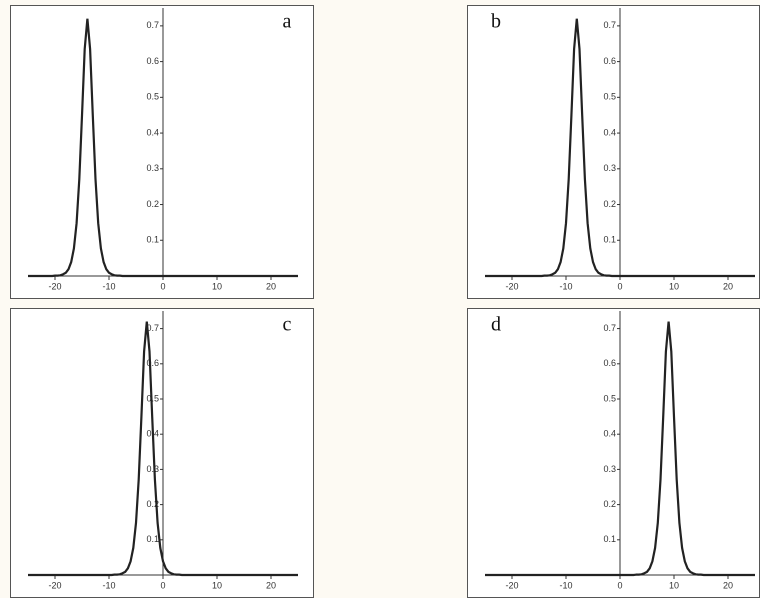  What do you see at coordinates (496, 325) in the screenshot?
I see `panel-label: d` at bounding box center [496, 325].